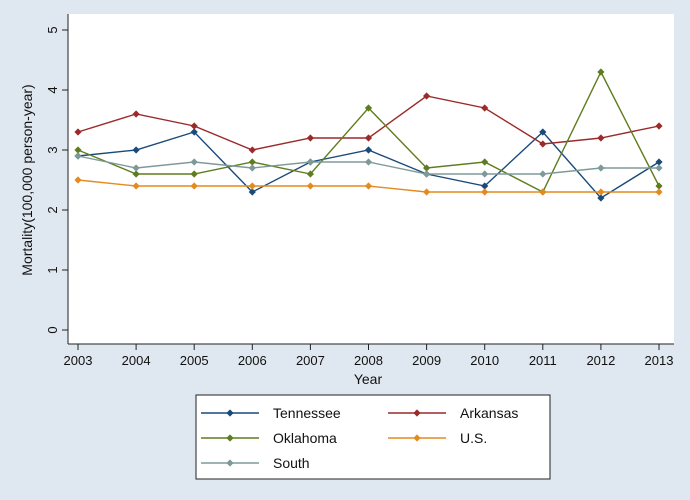 The height and width of the screenshot is (500, 690). I want to click on legend-item-tennessee: Tennessee, so click(271, 413).